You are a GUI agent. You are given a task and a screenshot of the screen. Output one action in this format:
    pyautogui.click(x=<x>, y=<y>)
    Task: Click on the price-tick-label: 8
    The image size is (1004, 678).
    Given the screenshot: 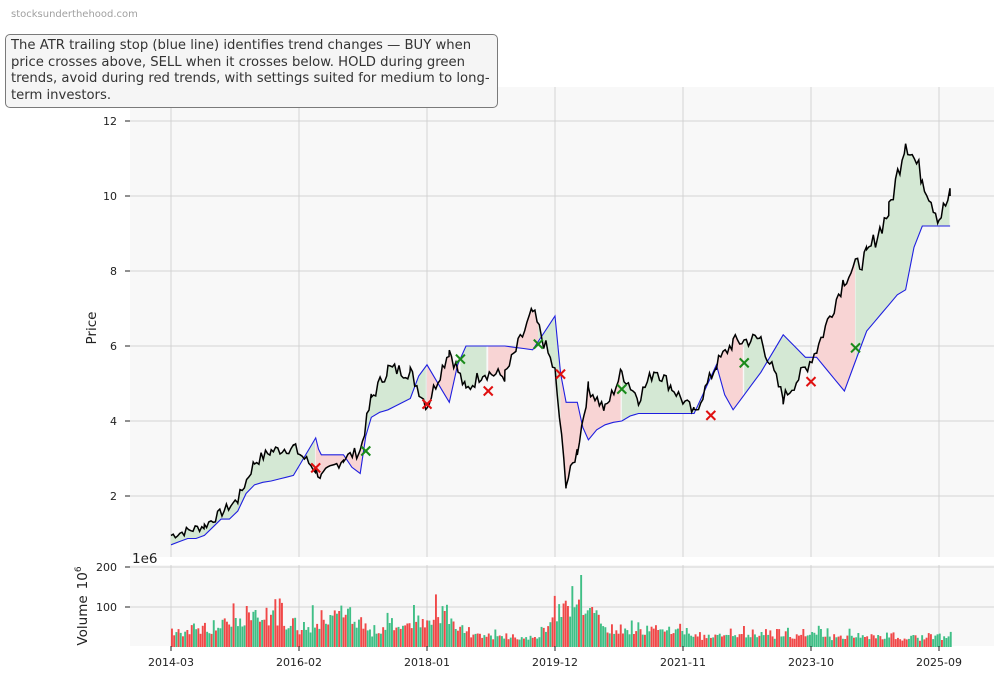 What is the action you would take?
    pyautogui.click(x=113, y=271)
    